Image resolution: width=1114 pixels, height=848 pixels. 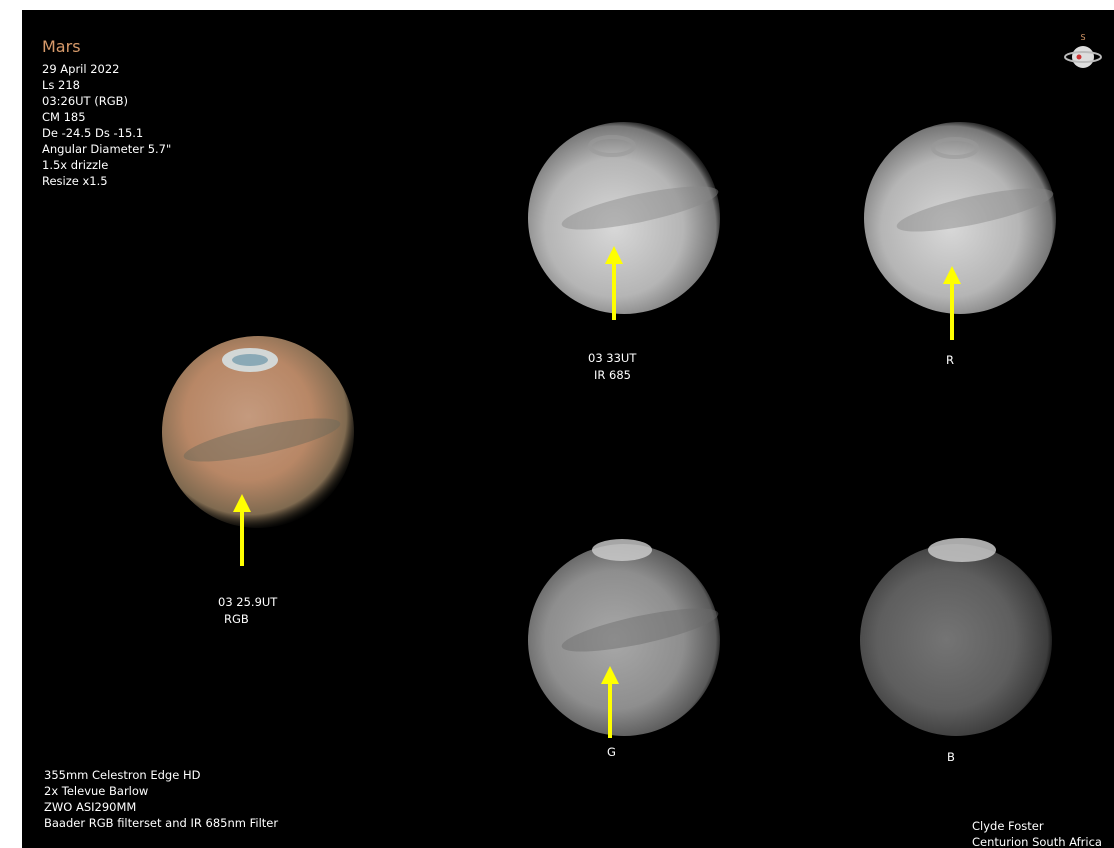 I want to click on planet-b, so click(x=956, y=637).